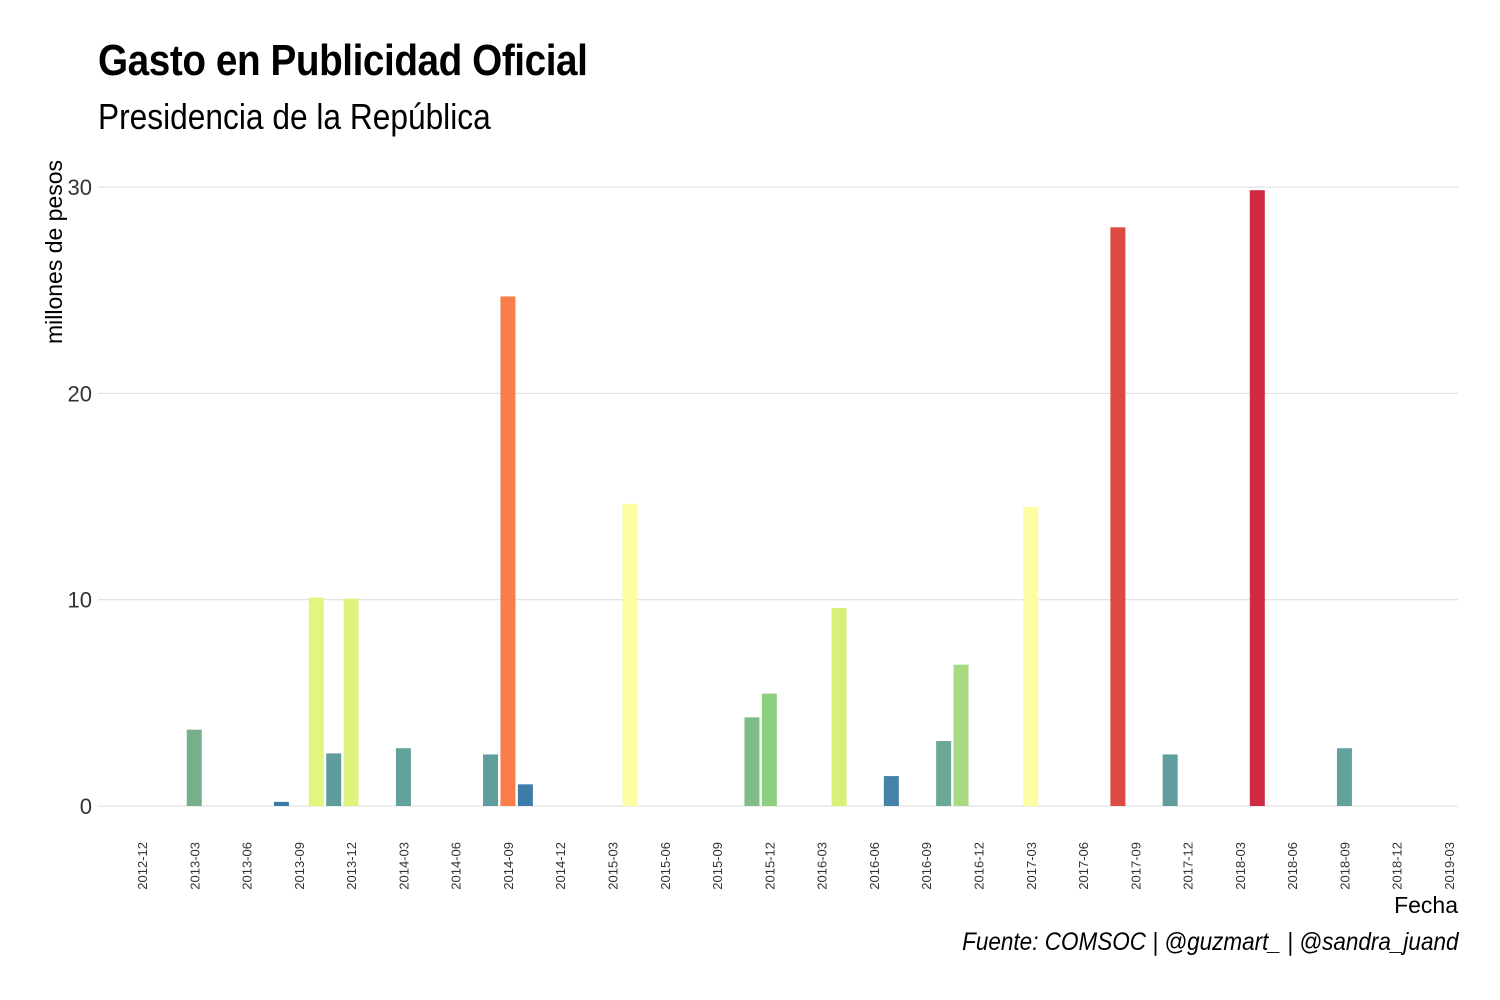 This screenshot has height=1000, width=1500. What do you see at coordinates (142, 866) in the screenshot?
I see `x-tick-label: 2012-12` at bounding box center [142, 866].